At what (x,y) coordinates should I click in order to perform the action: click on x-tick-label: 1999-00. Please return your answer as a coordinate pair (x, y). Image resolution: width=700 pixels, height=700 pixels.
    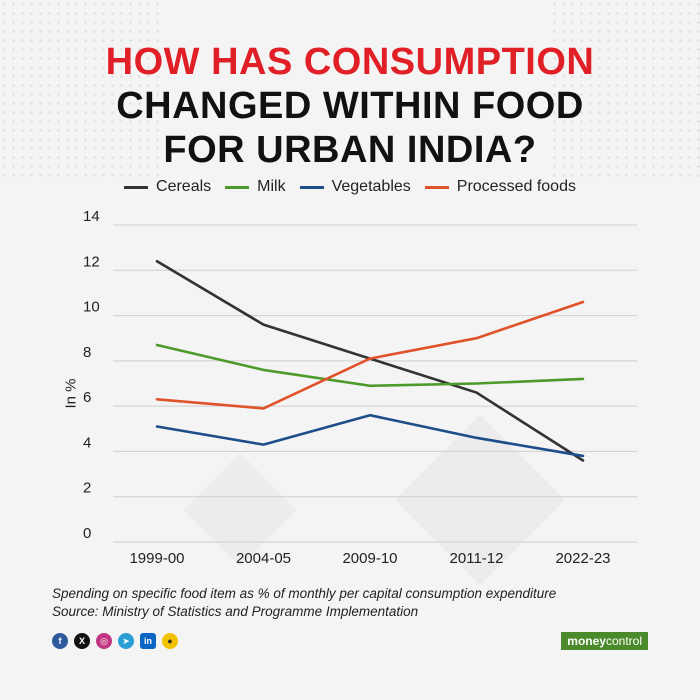
    Looking at the image, I should click on (156, 558).